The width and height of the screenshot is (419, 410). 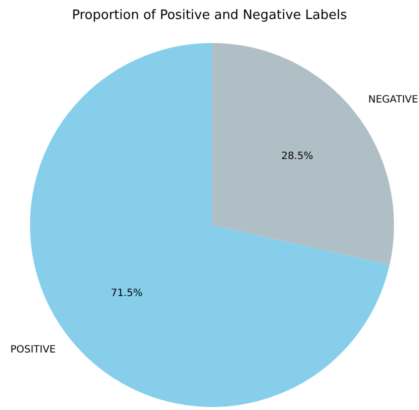 What do you see at coordinates (393, 100) in the screenshot?
I see `slice-label: NEGATIVE` at bounding box center [393, 100].